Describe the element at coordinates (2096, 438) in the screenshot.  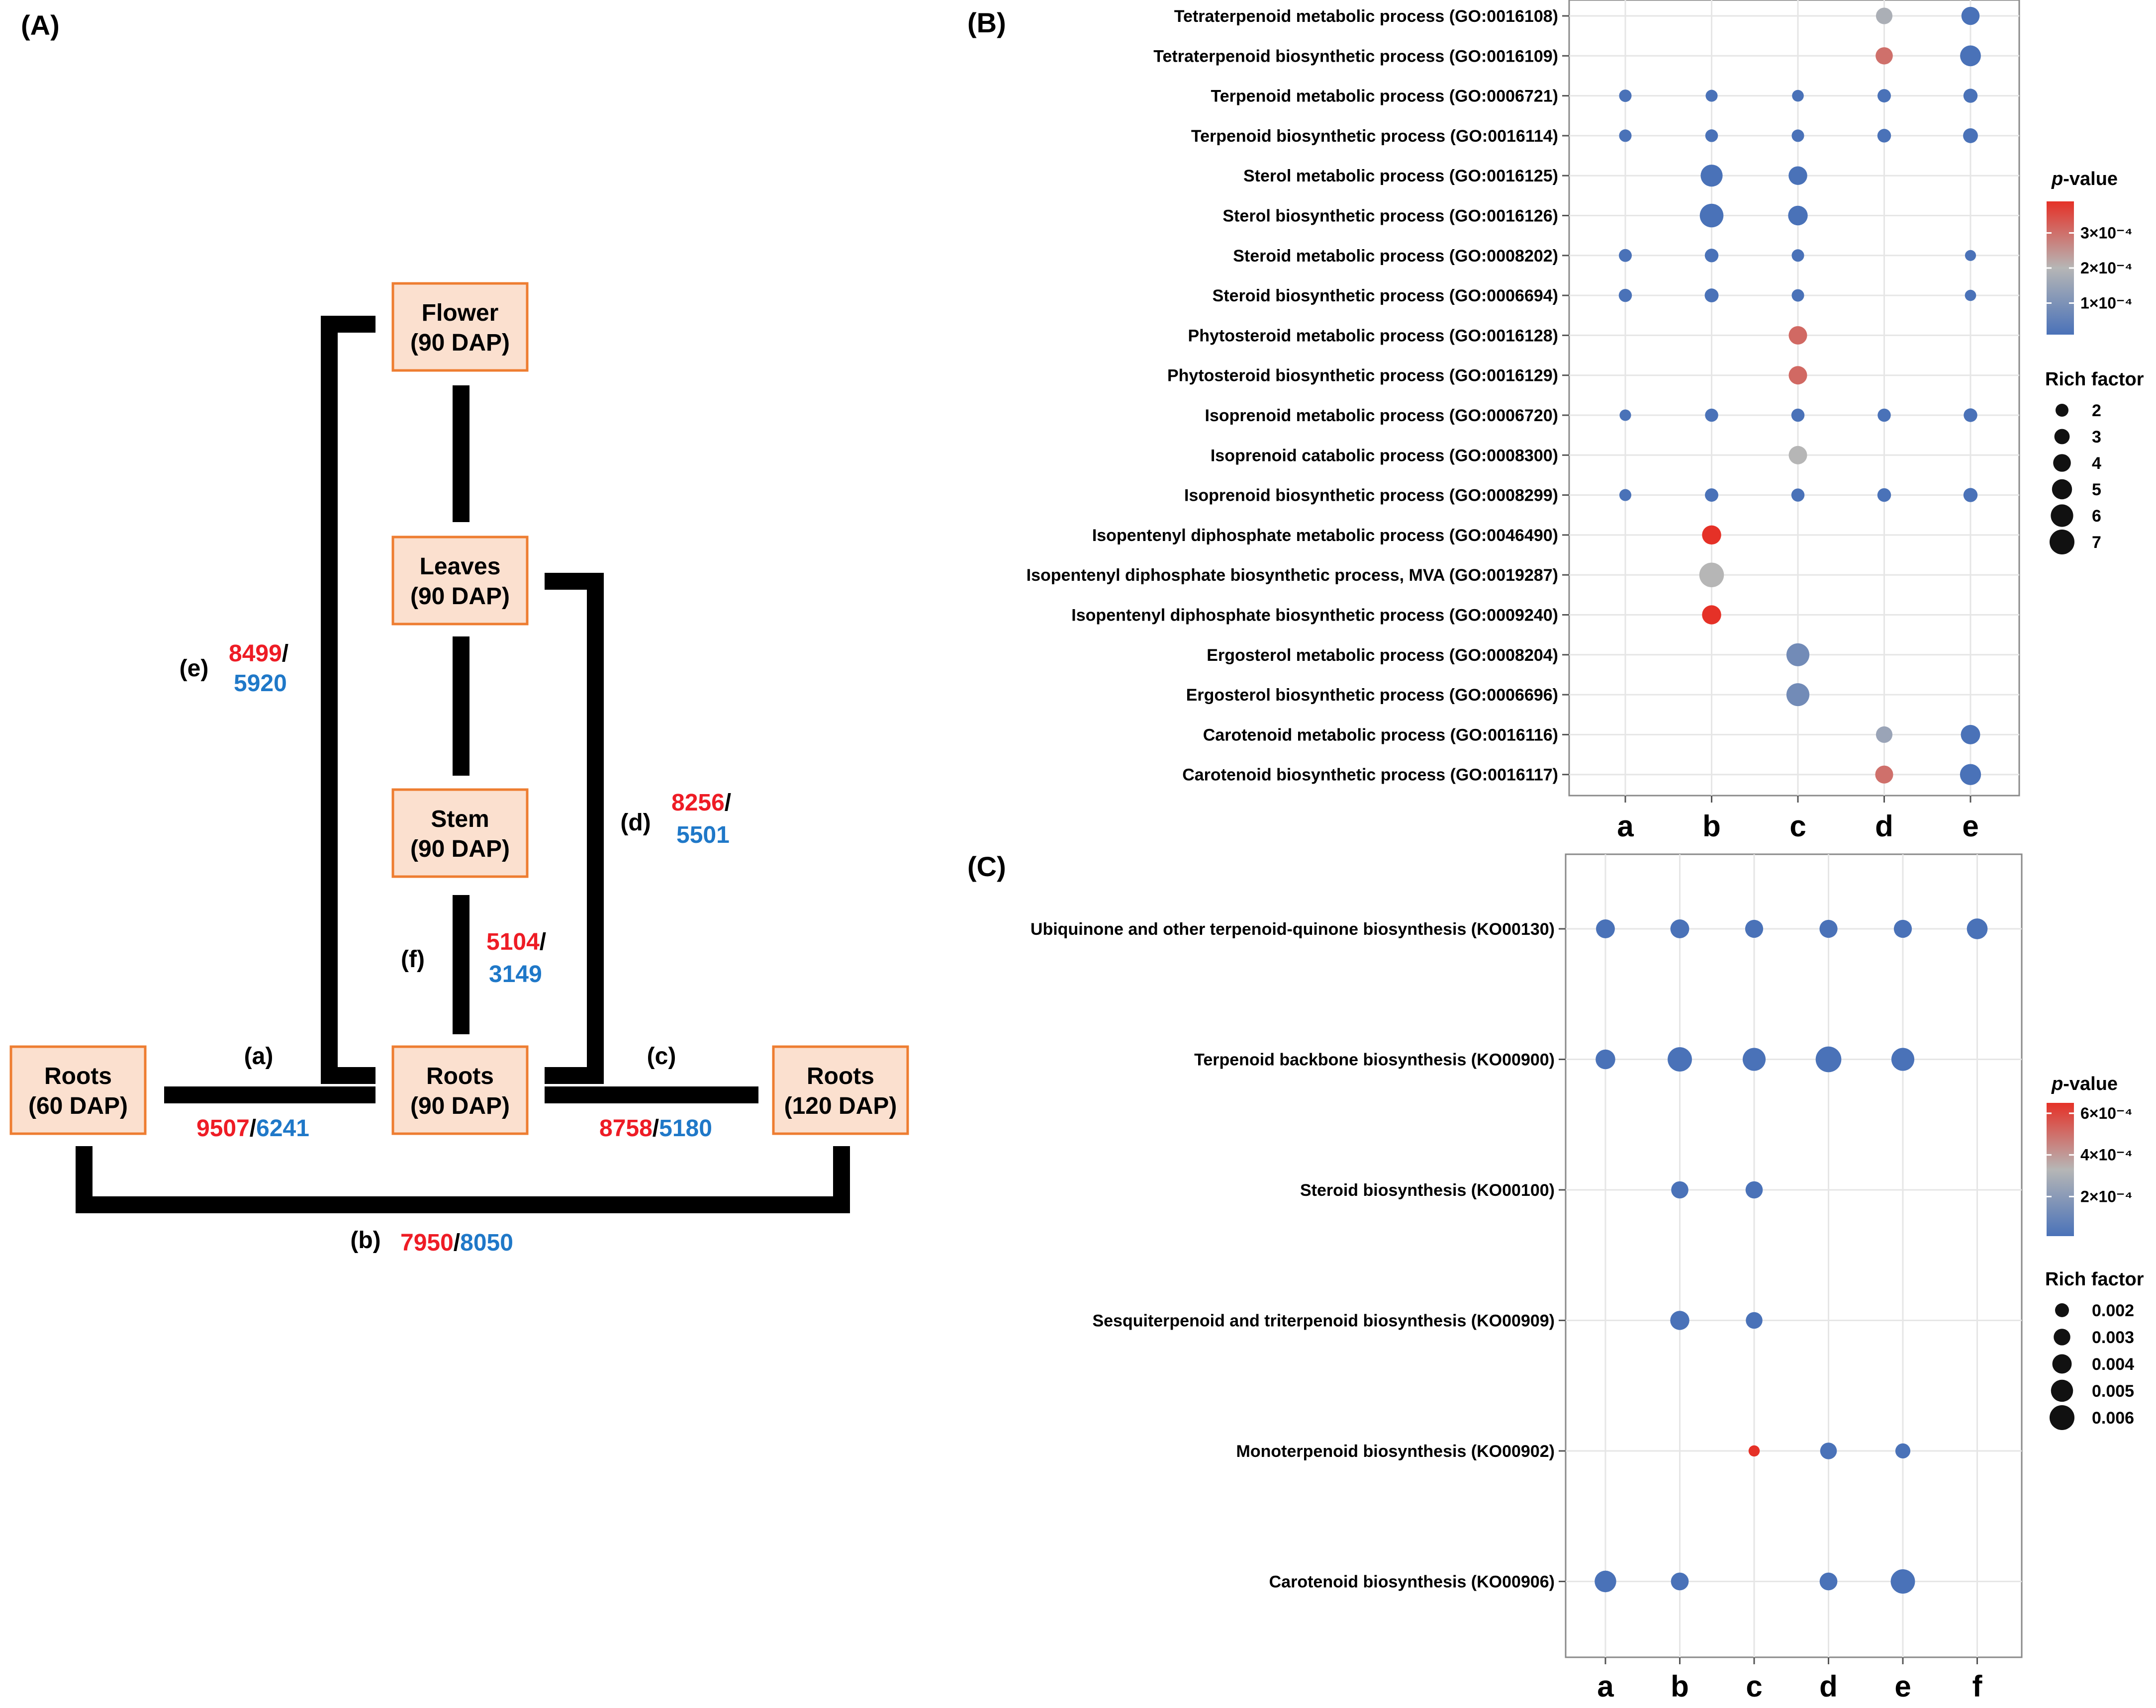
I see `b-size-label: 3` at that location.